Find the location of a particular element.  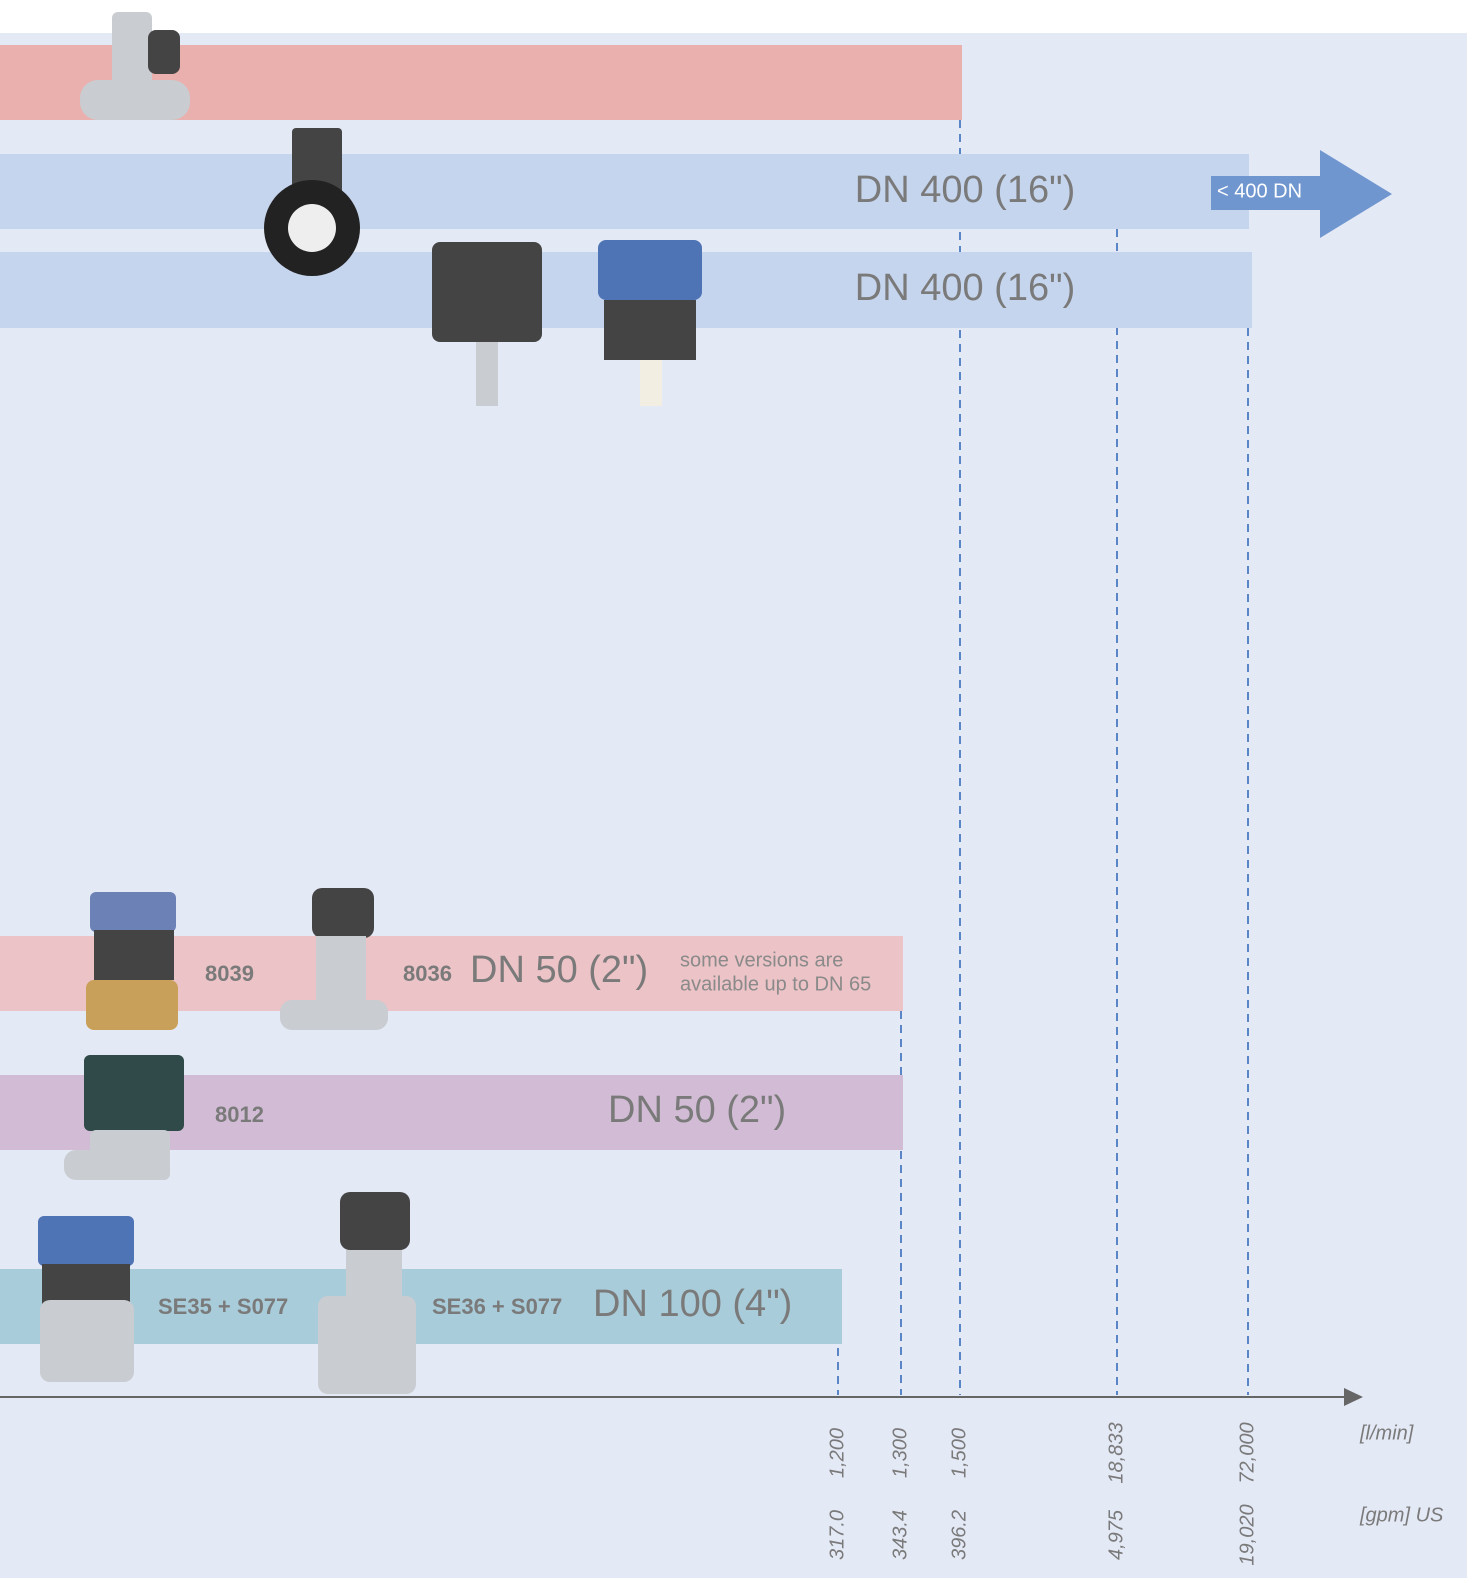

note: some versions are is located at coordinates (761, 960).